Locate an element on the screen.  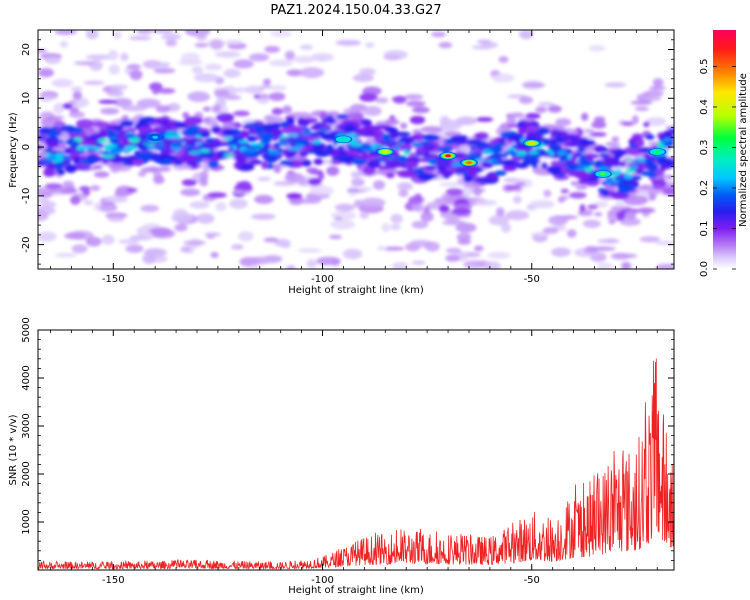
colorbar-ticks: 0.0 0.1 0.2 0.3 0.4 0.5 is located at coordinates (717, 168).